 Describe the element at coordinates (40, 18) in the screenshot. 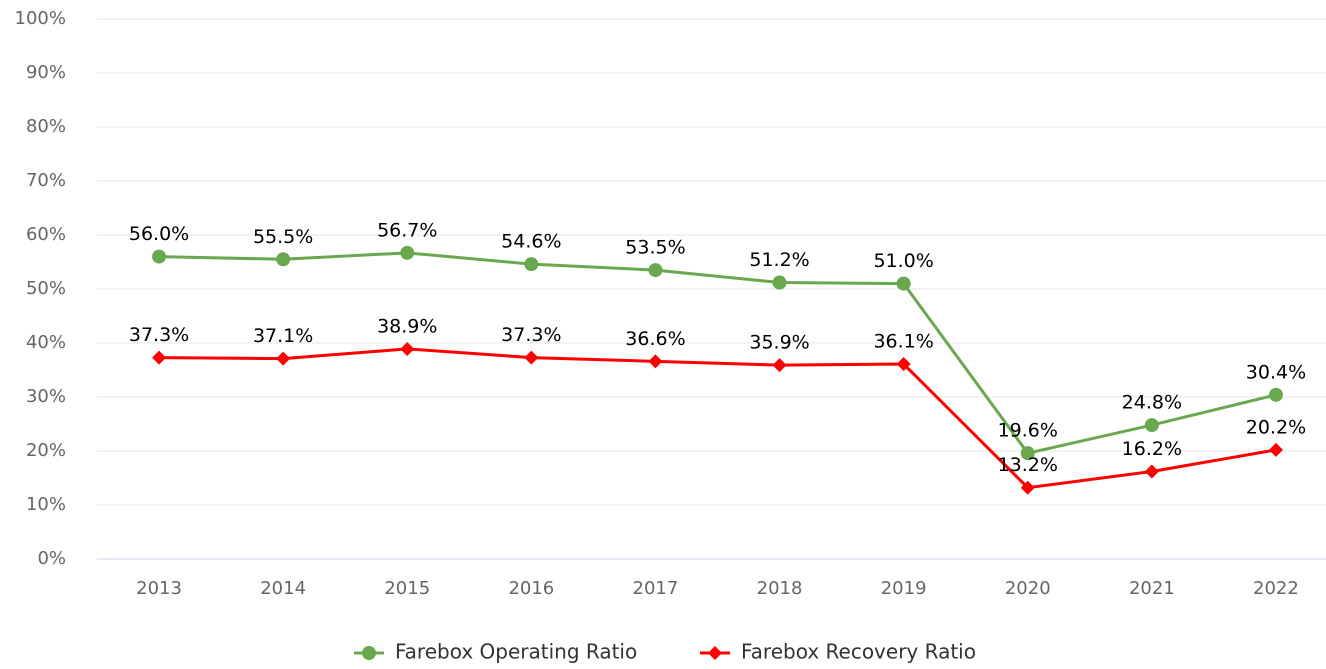

I see `y-tick-label: 100%` at that location.